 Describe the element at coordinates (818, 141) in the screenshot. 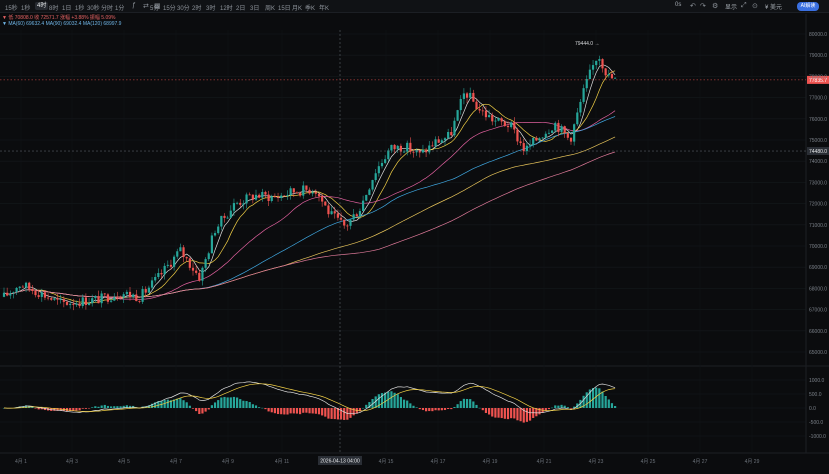

I see `price-tick-label: 75000.0` at that location.